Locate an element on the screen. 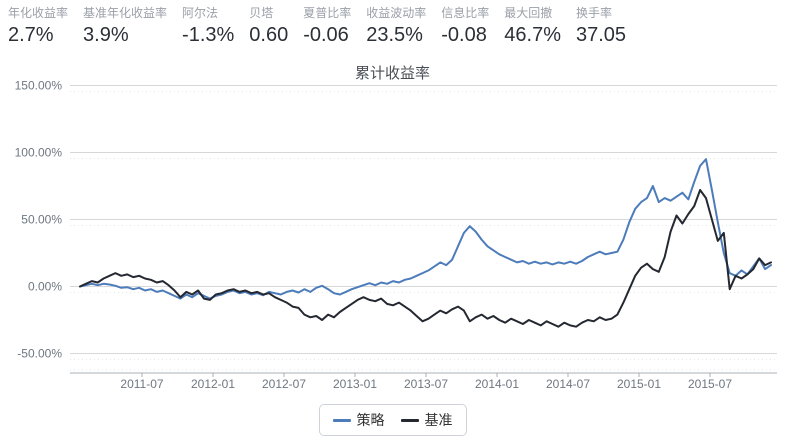  stat-sharpe-ratio: 夏普比率 -0.06 is located at coordinates (327, 26).